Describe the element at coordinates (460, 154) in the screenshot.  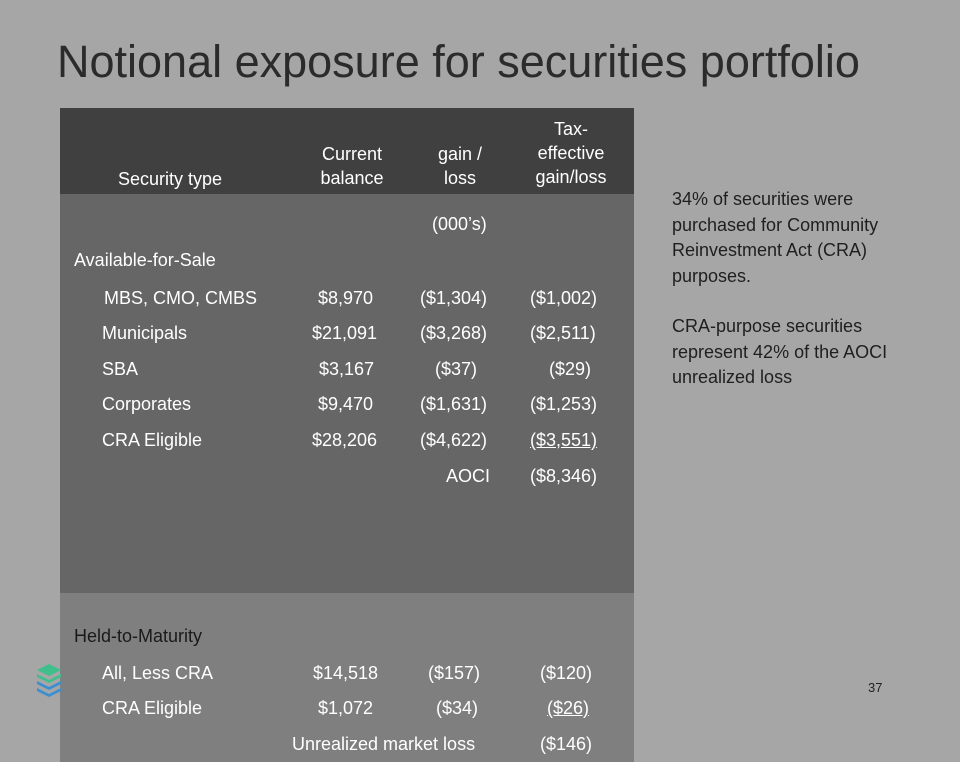
I see `header-gain-loss-line1: gain /` at that location.